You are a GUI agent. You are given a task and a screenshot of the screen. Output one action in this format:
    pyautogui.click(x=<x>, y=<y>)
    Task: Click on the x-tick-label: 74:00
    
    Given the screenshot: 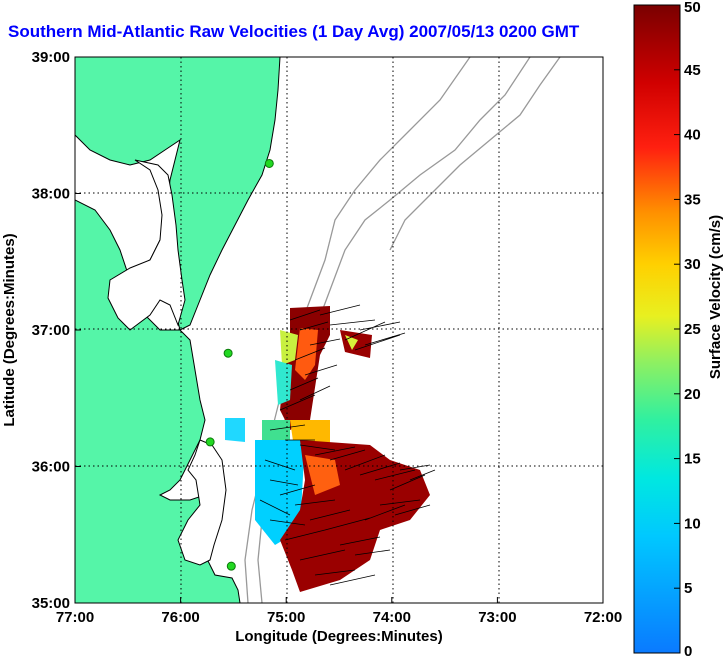 What is the action you would take?
    pyautogui.click(x=392, y=617)
    